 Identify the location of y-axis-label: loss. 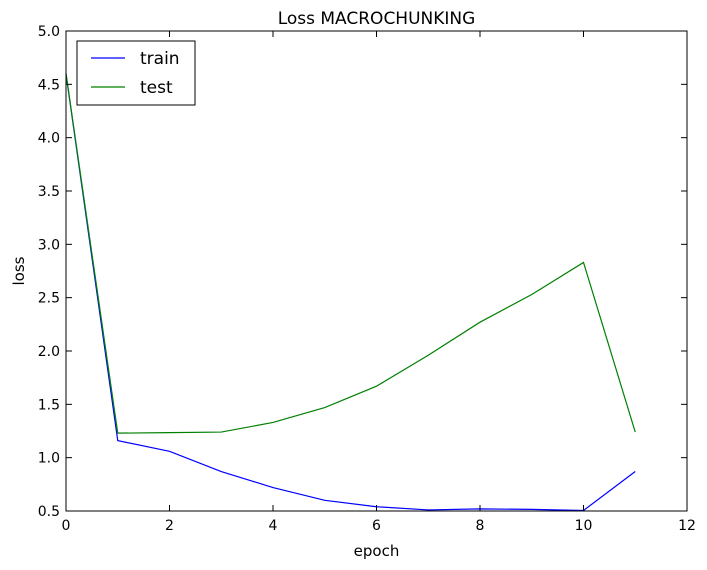
(19, 270).